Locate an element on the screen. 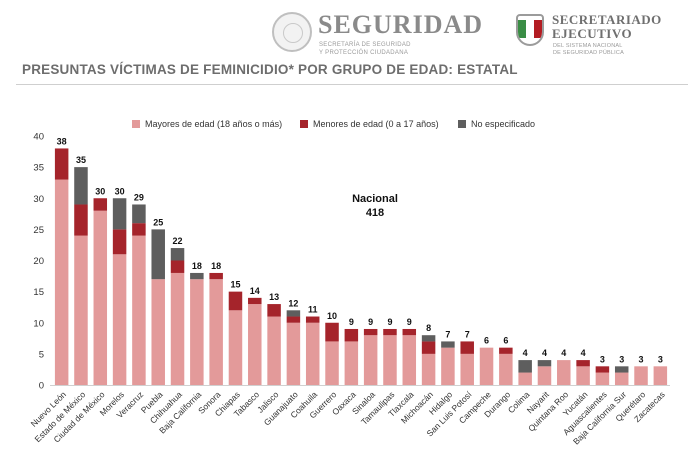  coat-of-arms-icon is located at coordinates (292, 32).